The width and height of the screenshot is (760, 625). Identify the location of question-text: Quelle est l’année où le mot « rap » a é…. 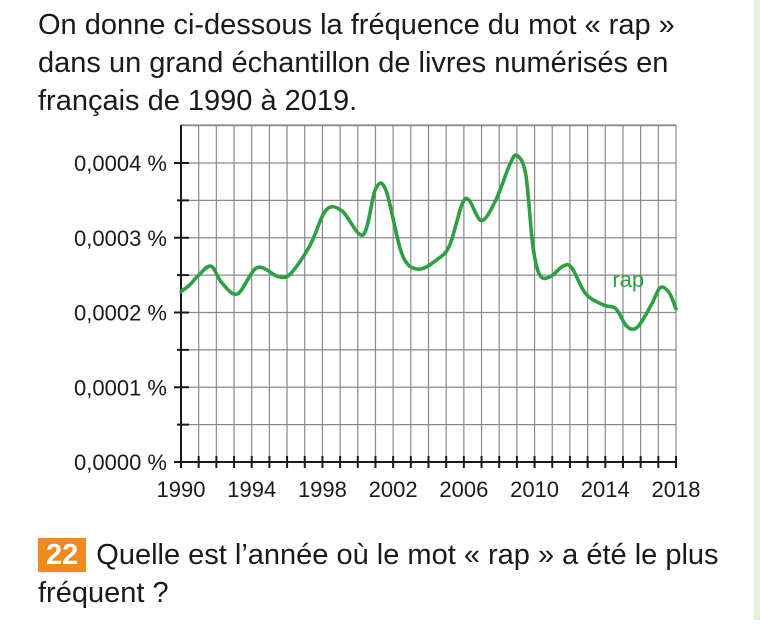
(378, 574).